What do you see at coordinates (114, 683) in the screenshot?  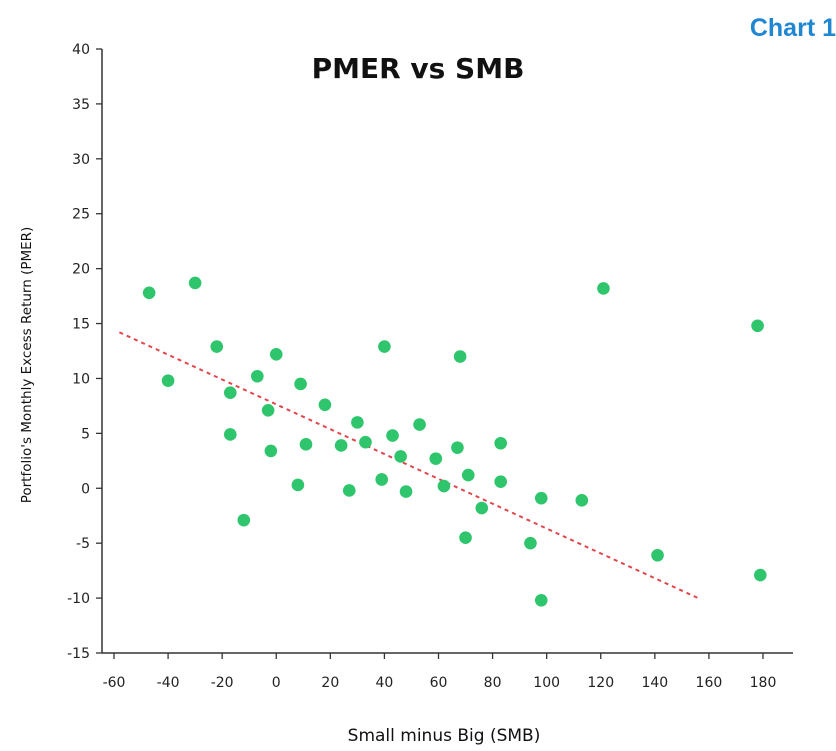 I see `x-tick-label: -60` at bounding box center [114, 683].